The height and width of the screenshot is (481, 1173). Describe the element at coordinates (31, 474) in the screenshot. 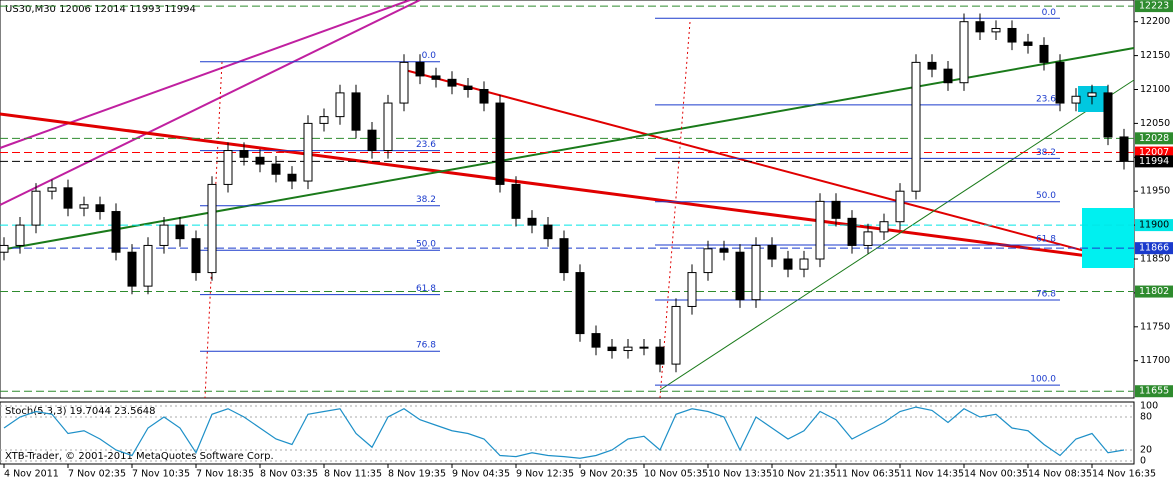

I see `x-tick-label: 4 Nov 2011` at that location.